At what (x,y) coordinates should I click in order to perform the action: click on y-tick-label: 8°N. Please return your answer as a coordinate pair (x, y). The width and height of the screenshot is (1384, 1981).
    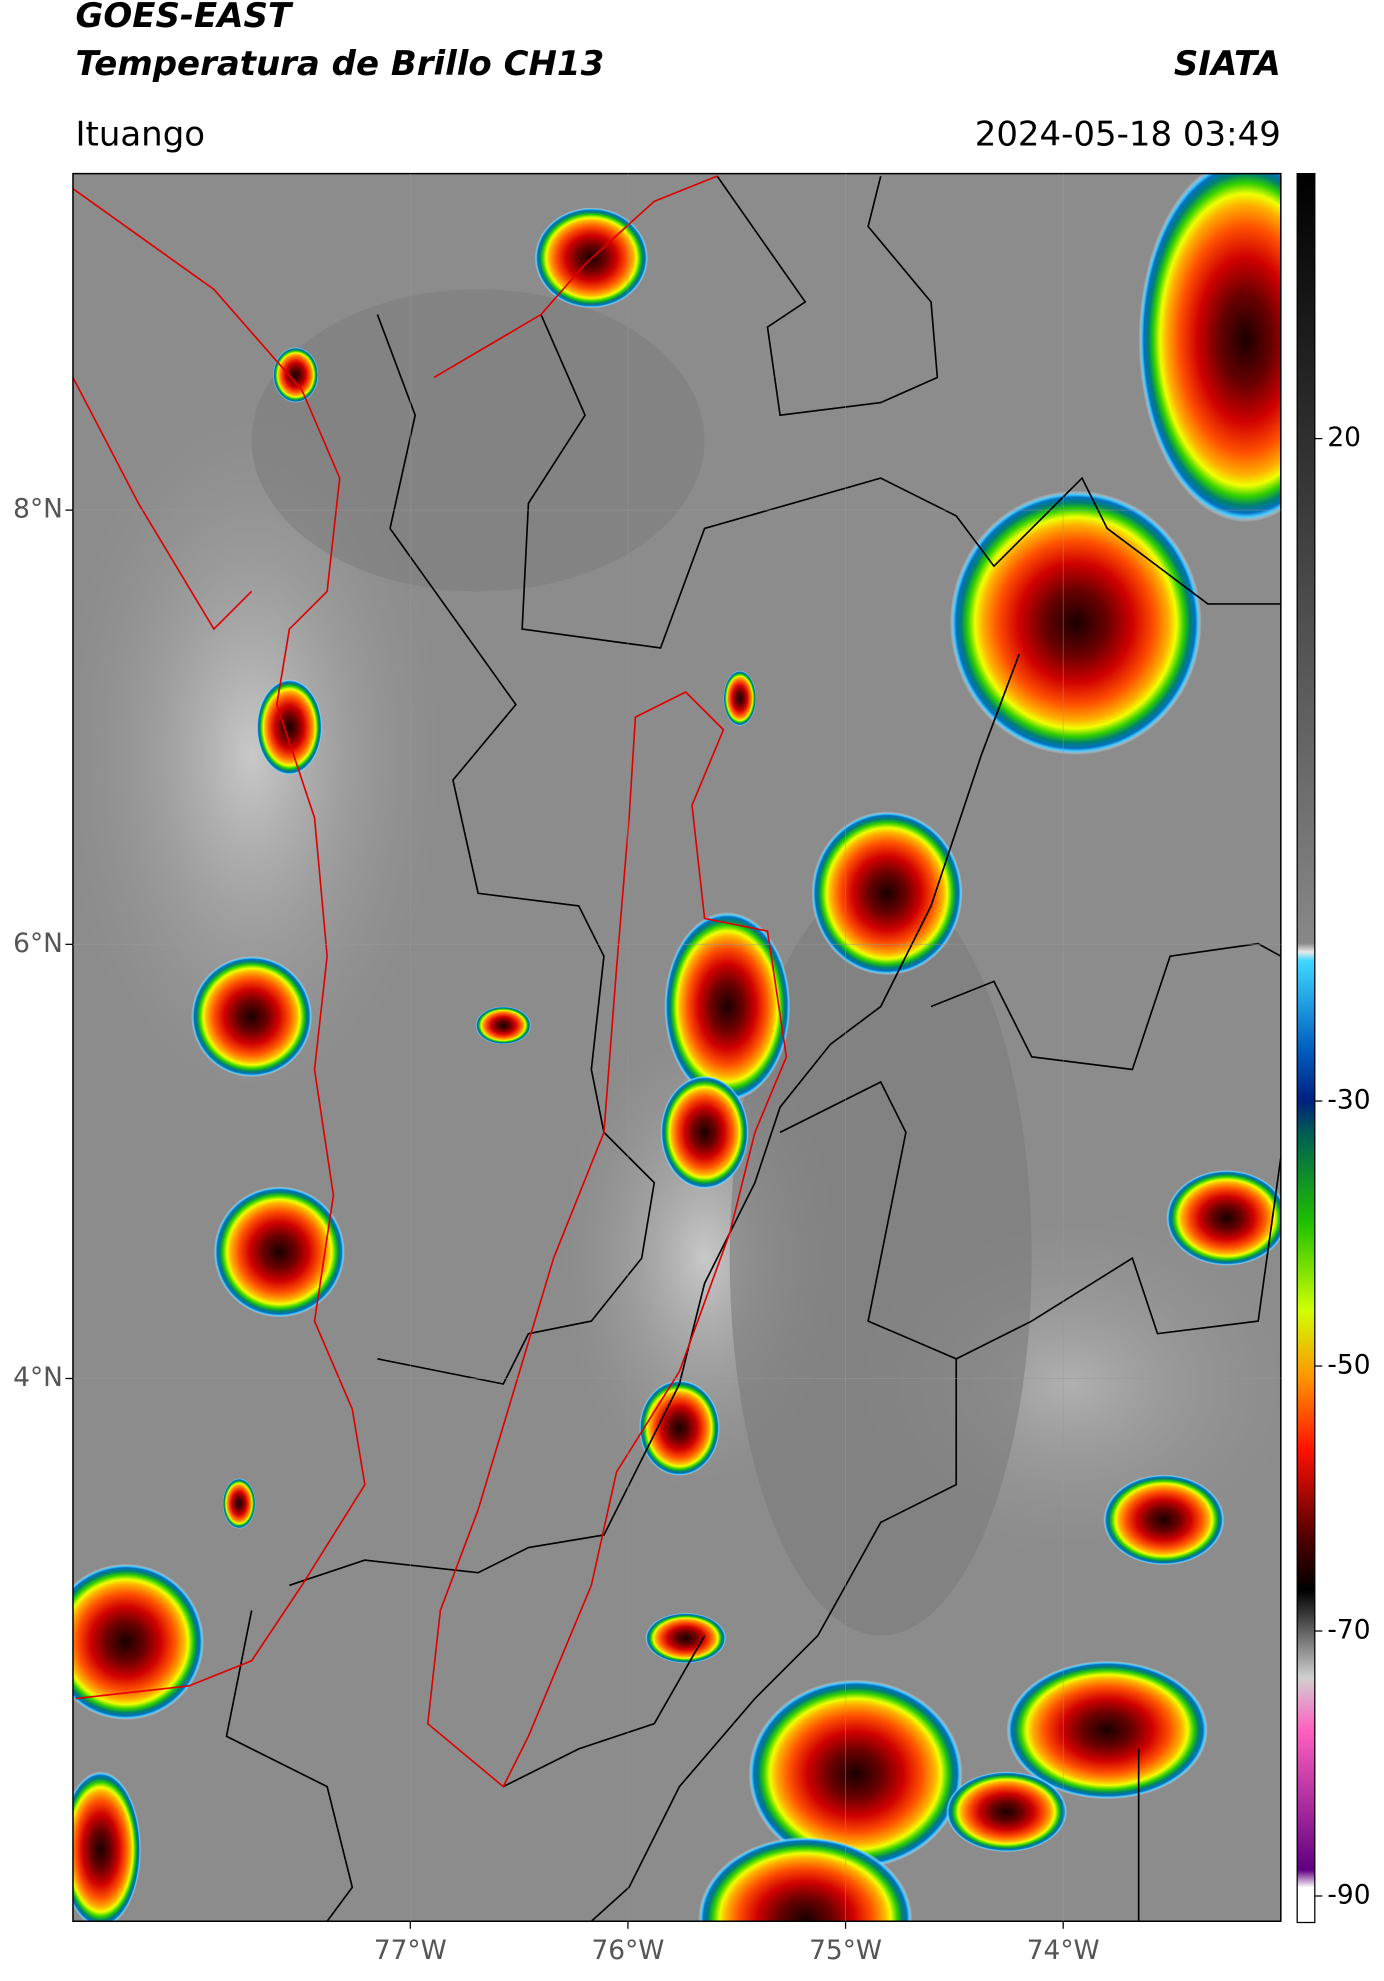
    Looking at the image, I should click on (38, 509).